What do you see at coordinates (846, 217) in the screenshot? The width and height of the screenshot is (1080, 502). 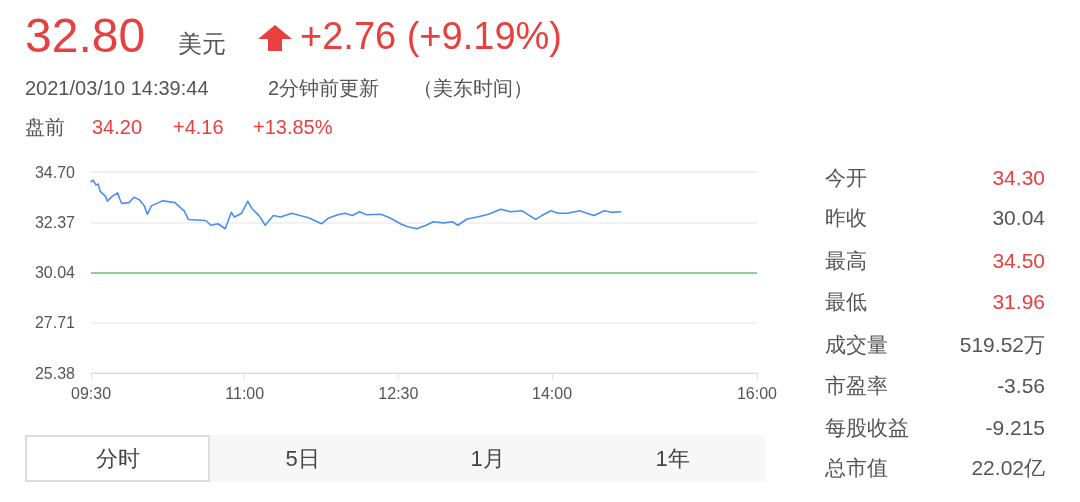 I see `text: 昨收` at bounding box center [846, 217].